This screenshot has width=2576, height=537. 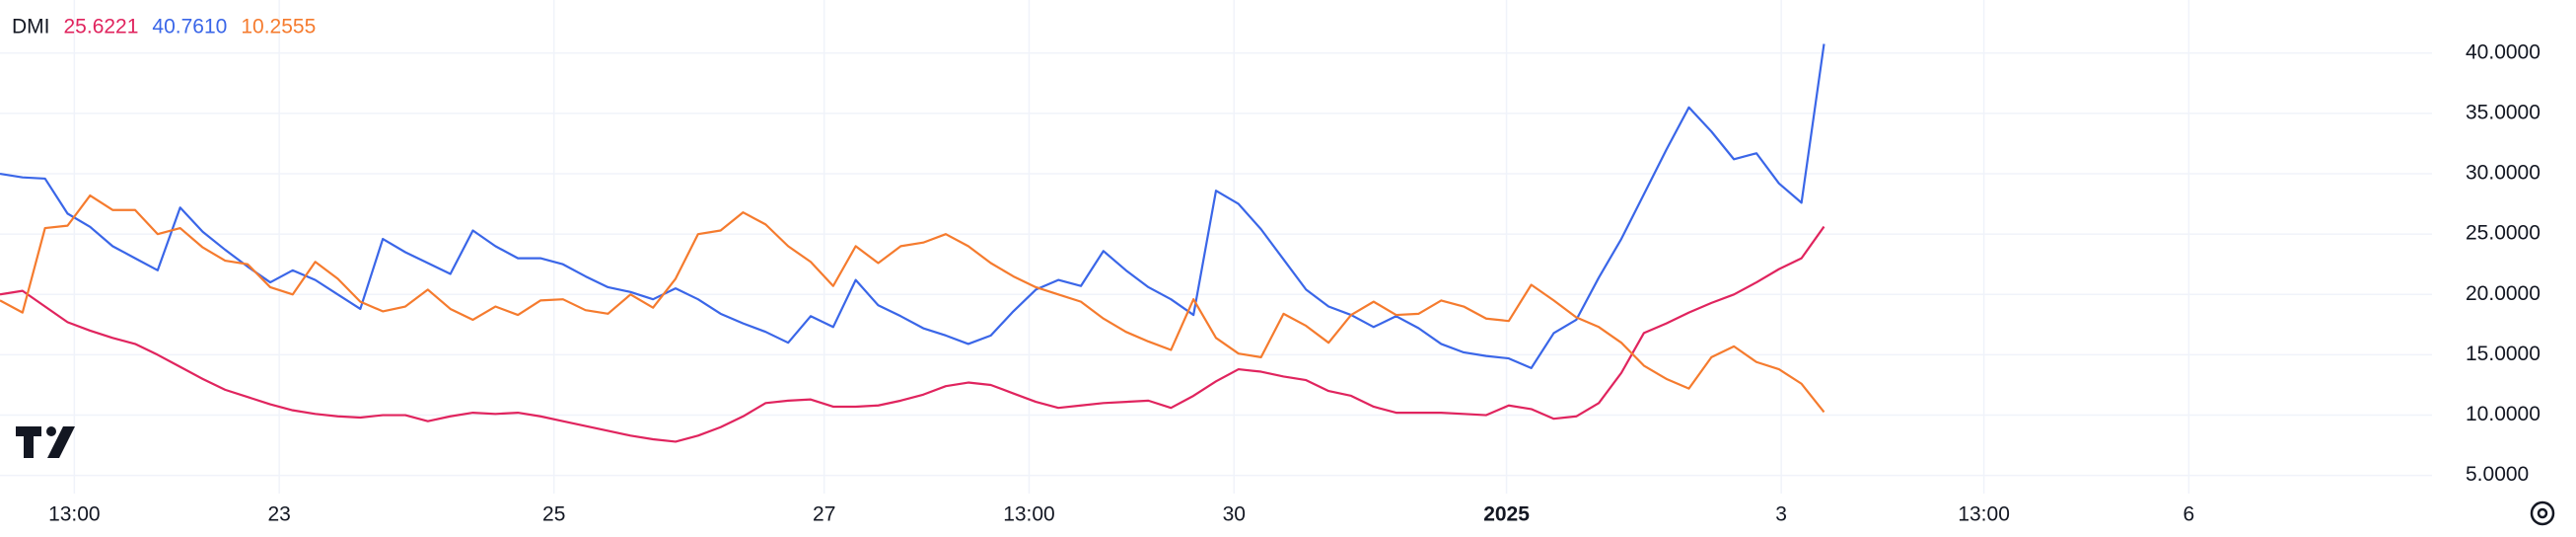 What do you see at coordinates (2503, 174) in the screenshot?
I see `y-tick-label: 30.0000` at bounding box center [2503, 174].